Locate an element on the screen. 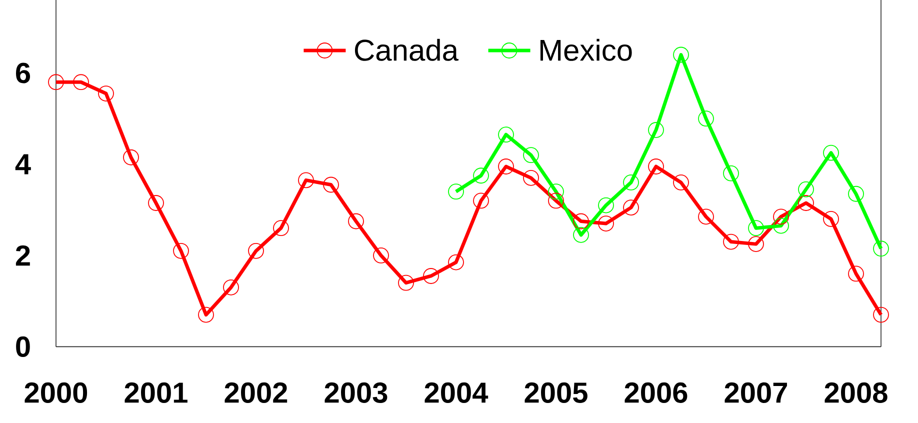 This screenshot has height=423, width=918. y-tick-label: 2 is located at coordinates (23, 255).